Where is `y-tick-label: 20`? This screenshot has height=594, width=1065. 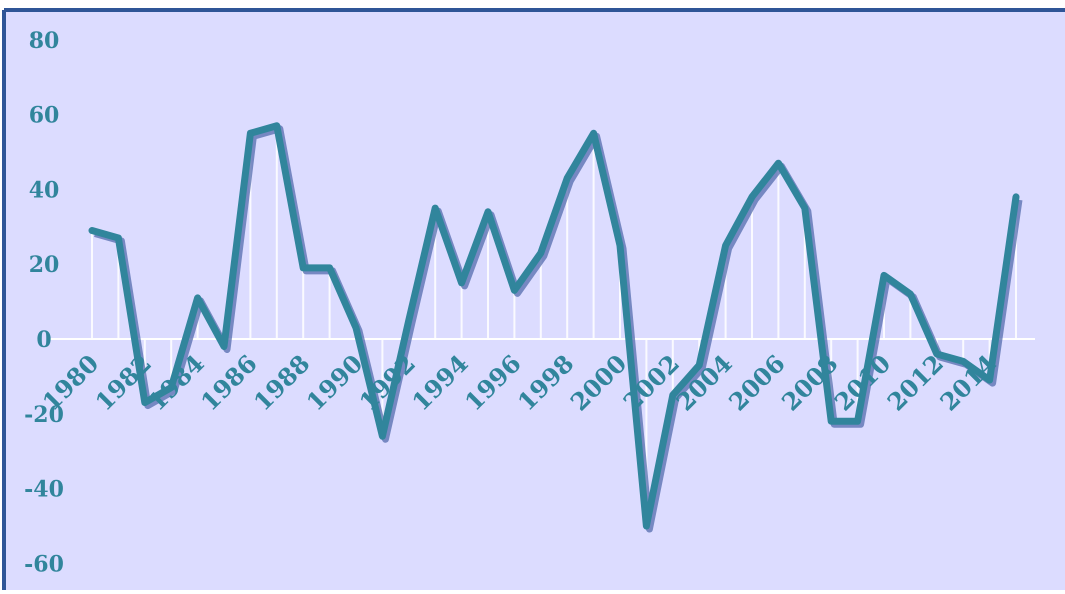 y-tick-label: 20 is located at coordinates (44, 265).